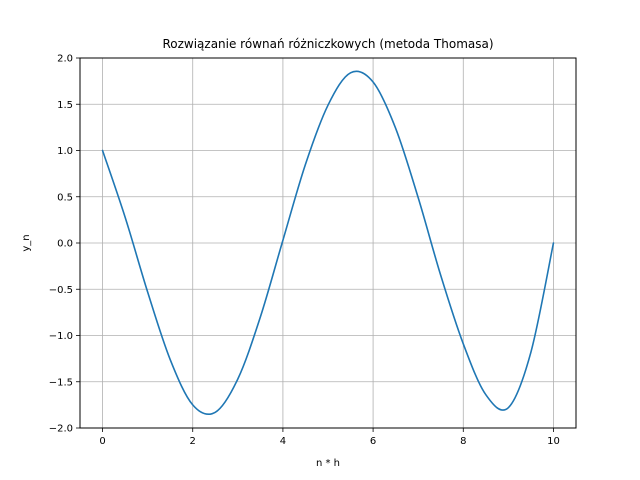 This screenshot has height=480, width=640. I want to click on x-tick-label: 2, so click(193, 441).